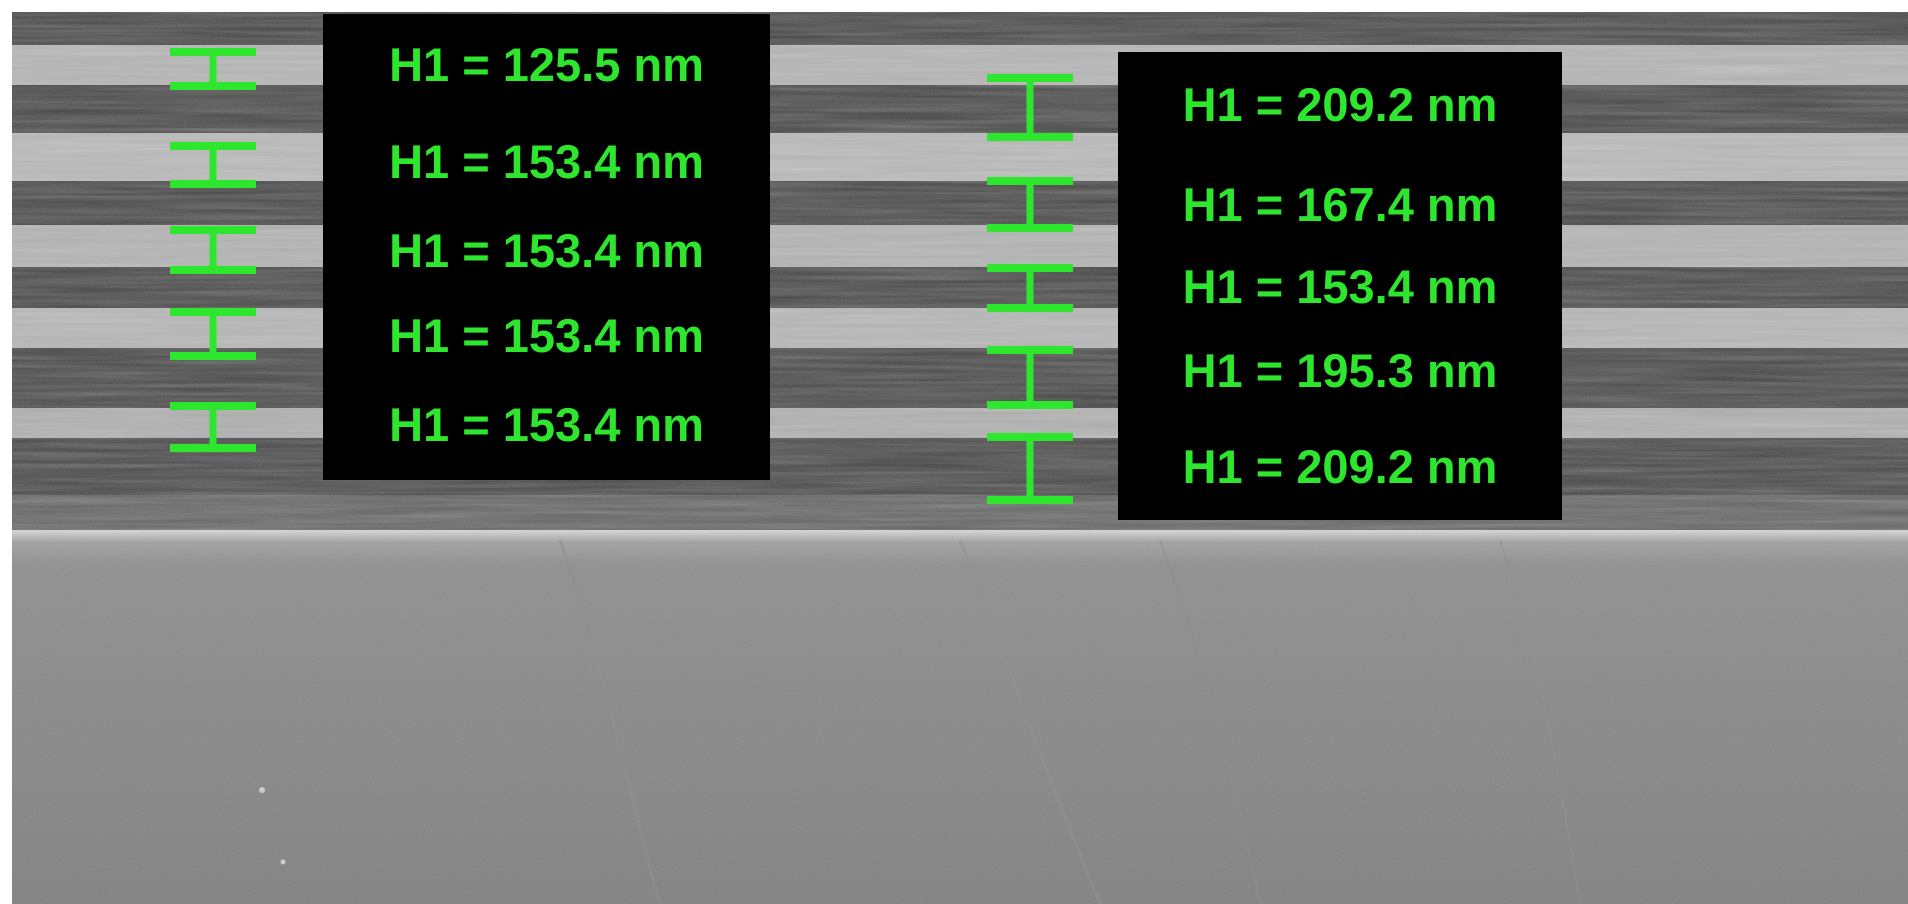  What do you see at coordinates (546, 64) in the screenshot?
I see `measurement-label: H1 = 125.5 nm` at bounding box center [546, 64].